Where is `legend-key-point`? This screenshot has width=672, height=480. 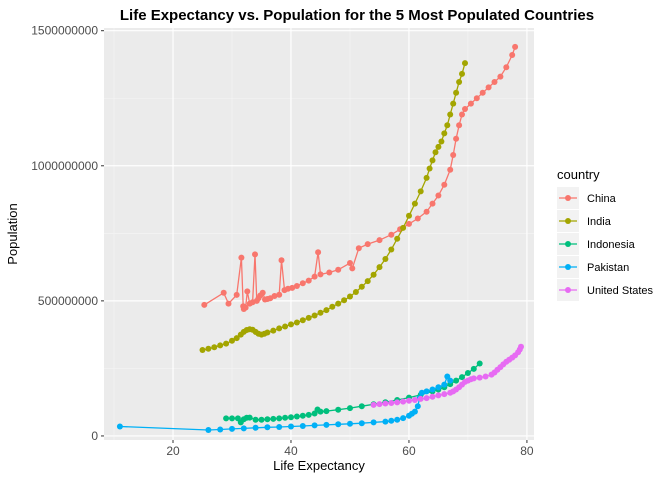 legend-key-point is located at coordinates (568, 198).